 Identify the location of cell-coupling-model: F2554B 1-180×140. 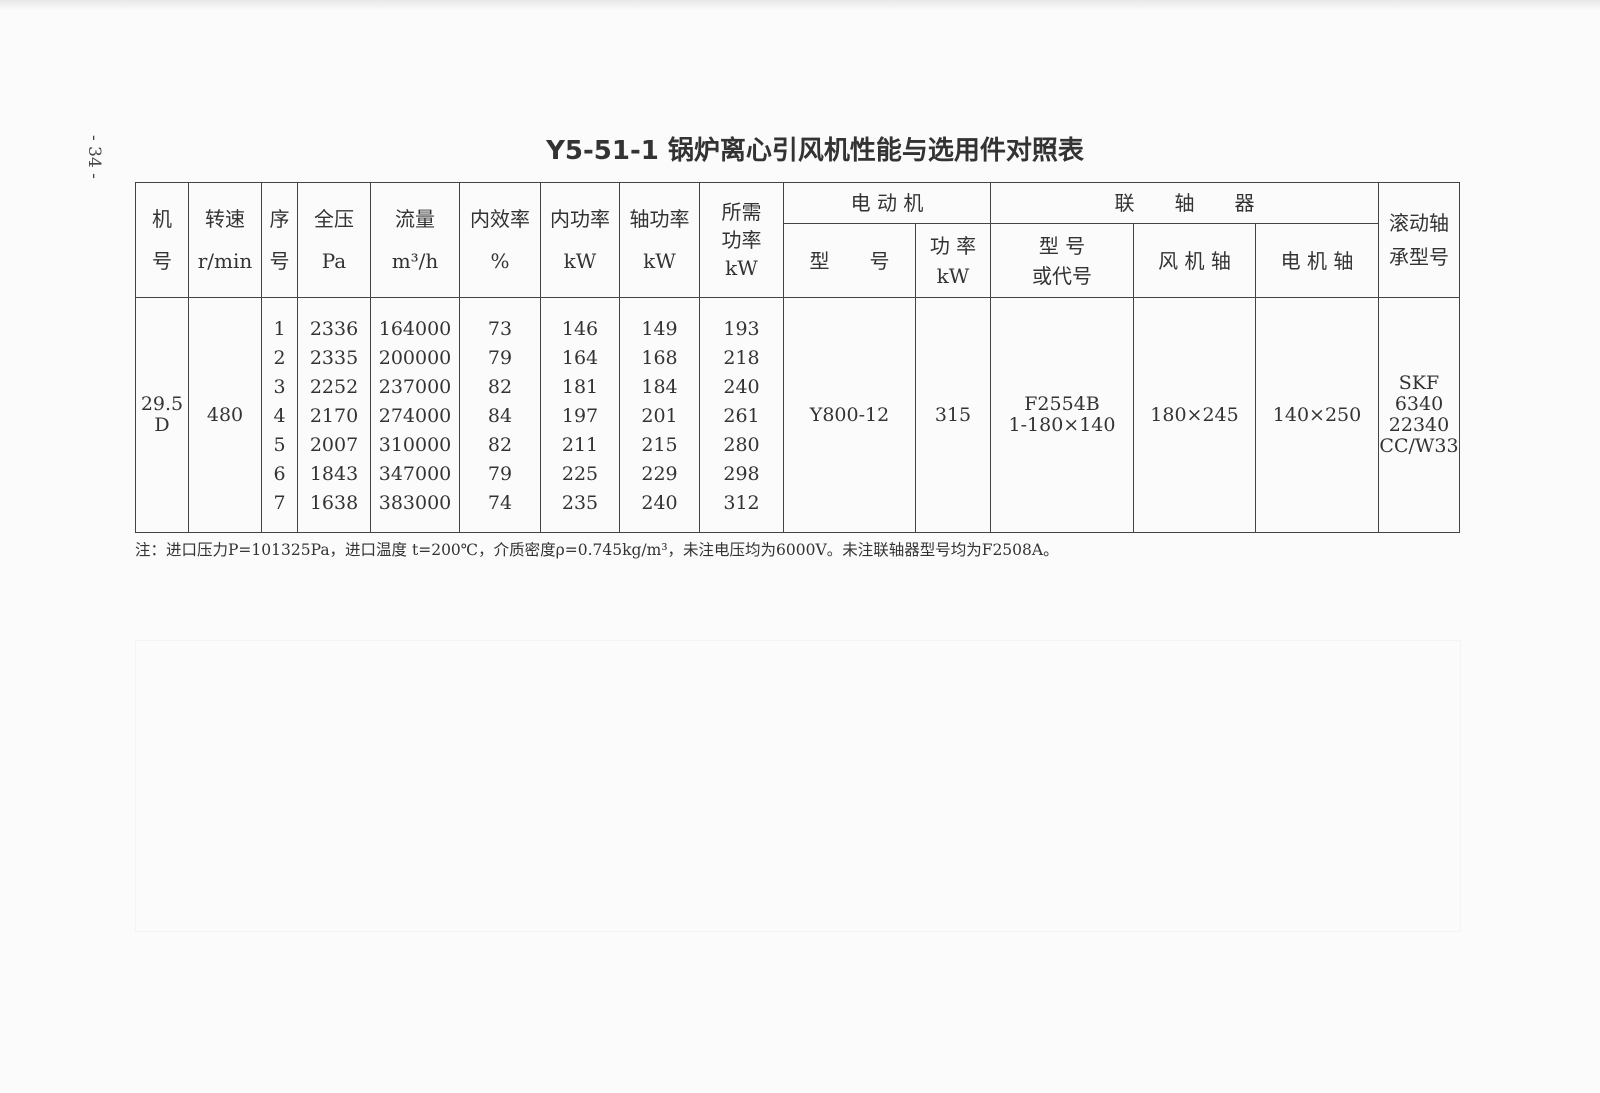
(1062, 415).